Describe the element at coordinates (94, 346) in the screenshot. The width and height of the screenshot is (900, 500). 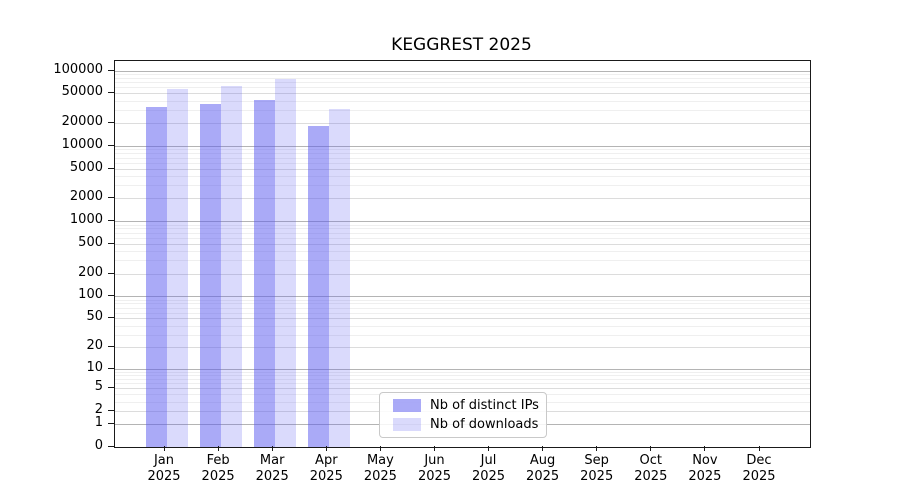
I see `y-tick-label-20: 20` at that location.